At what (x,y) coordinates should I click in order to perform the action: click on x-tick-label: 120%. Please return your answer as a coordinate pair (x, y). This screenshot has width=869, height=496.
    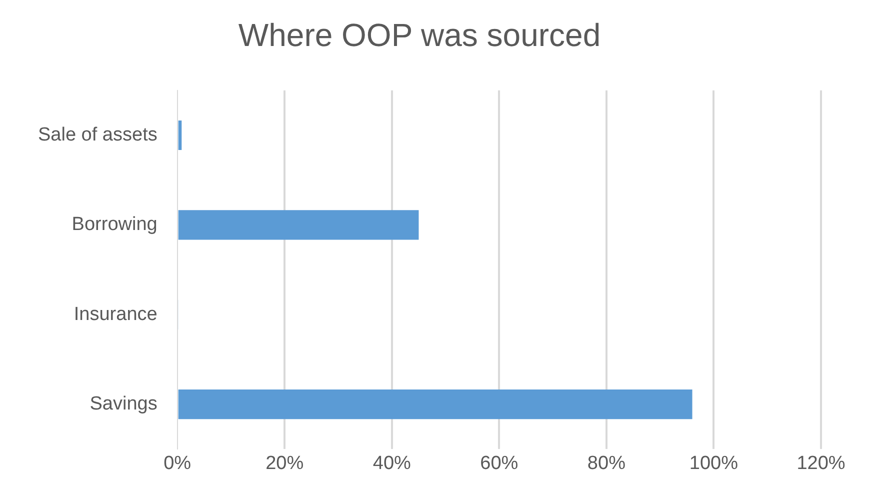
    Looking at the image, I should click on (821, 463).